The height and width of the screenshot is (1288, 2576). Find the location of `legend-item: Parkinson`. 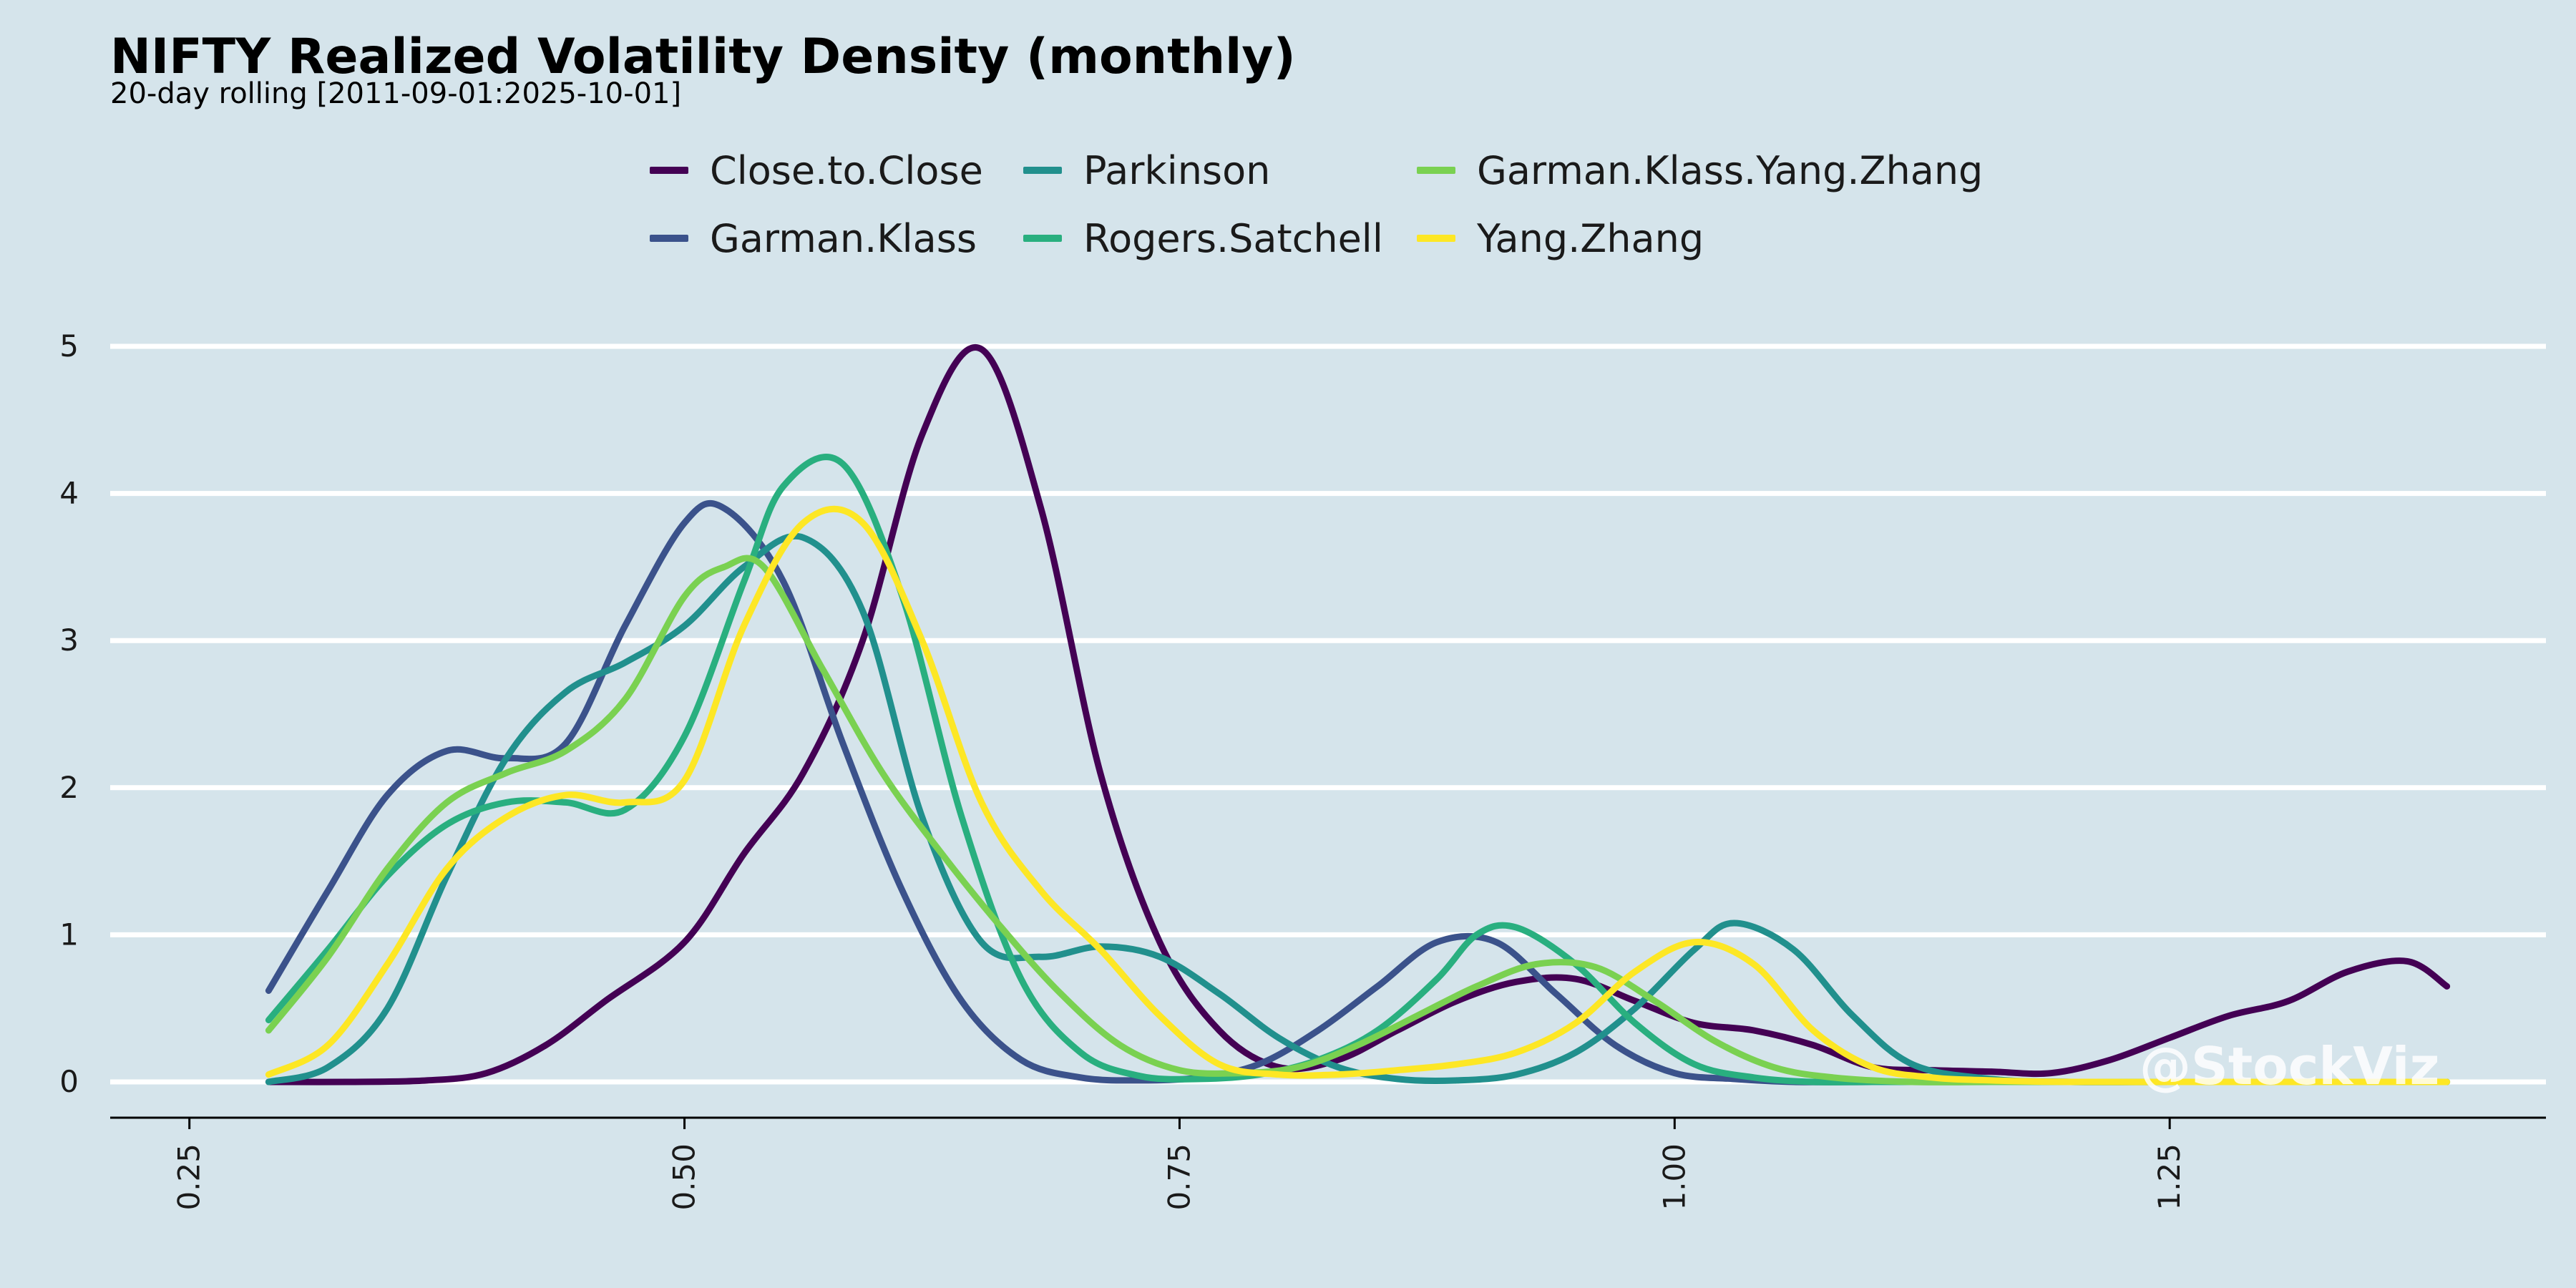

legend-item: Parkinson is located at coordinates (1147, 170).